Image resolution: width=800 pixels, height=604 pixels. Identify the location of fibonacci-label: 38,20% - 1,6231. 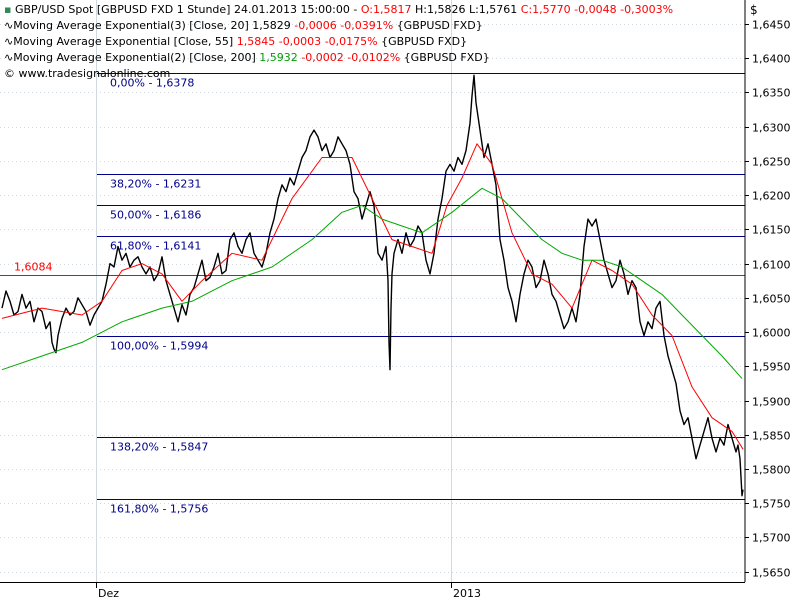
(155, 184).